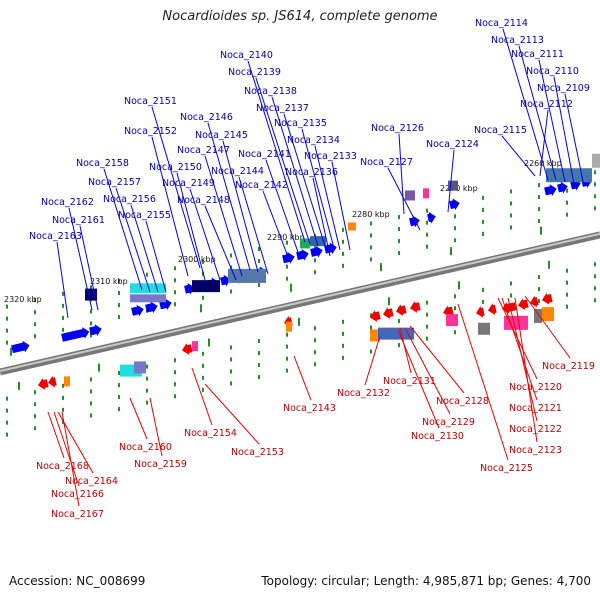 The width and height of the screenshot is (600, 600). I want to click on gene-label: Noca_2127, so click(386, 162).